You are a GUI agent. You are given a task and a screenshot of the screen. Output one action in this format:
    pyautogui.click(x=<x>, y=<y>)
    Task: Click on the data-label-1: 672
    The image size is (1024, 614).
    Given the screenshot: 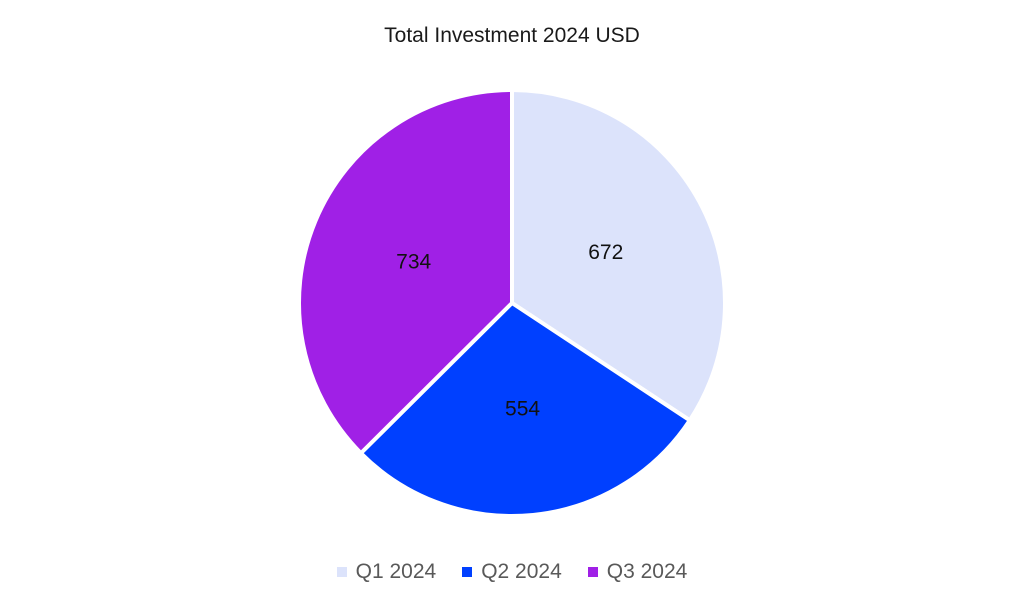 What is the action you would take?
    pyautogui.click(x=605, y=252)
    